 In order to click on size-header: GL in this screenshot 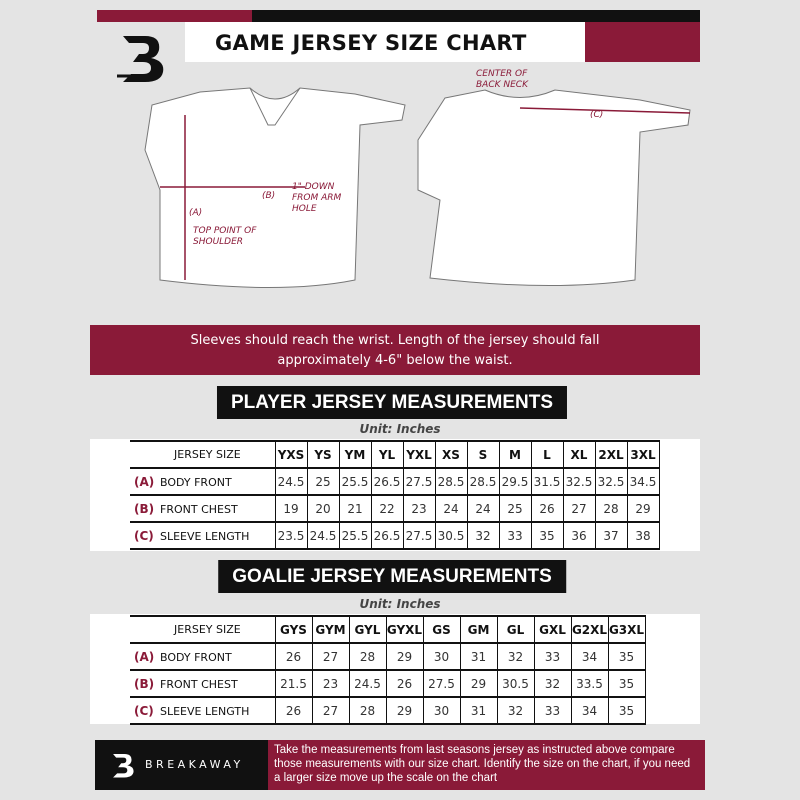, I will do `click(515, 629)`.